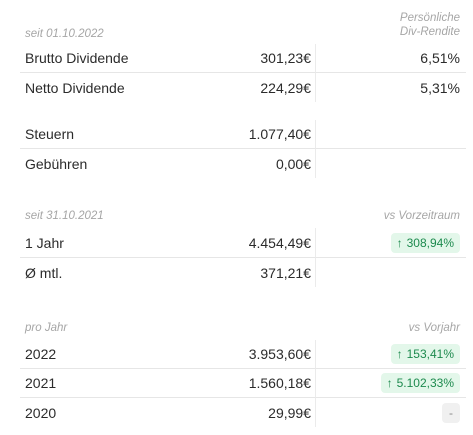  What do you see at coordinates (91, 58) in the screenshot?
I see `row-label: Brutto Dividende` at bounding box center [91, 58].